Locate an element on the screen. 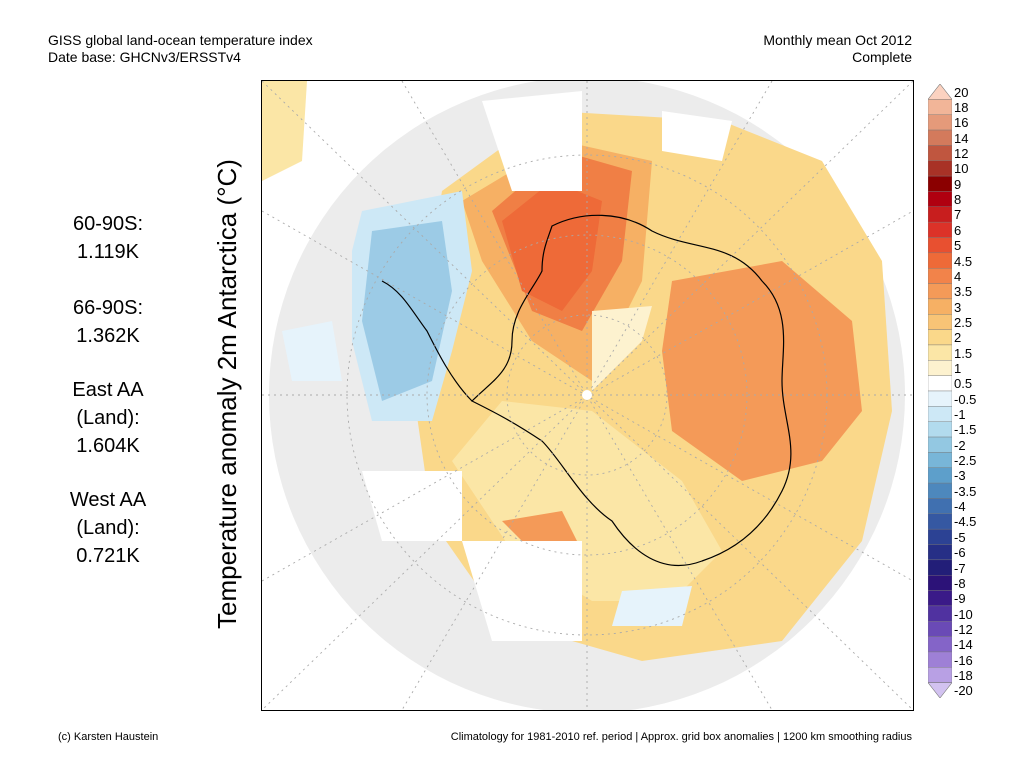 The image size is (1024, 768). colorbar-tick-label: 5 is located at coordinates (958, 246).